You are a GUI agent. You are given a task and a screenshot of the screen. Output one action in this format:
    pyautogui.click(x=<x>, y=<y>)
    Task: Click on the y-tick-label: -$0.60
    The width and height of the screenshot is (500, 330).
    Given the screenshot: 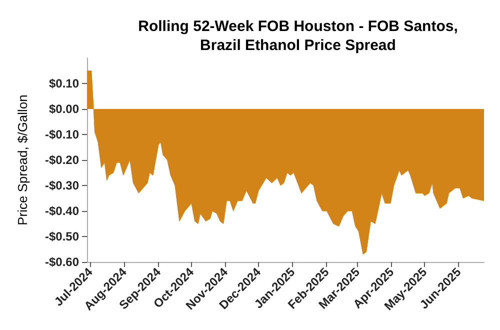 What is the action you would take?
    pyautogui.click(x=62, y=262)
    